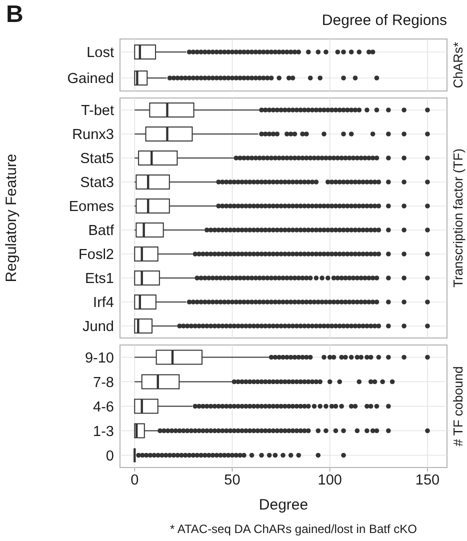  What do you see at coordinates (97, 111) in the screenshot?
I see `y-tick-label: T-bet` at bounding box center [97, 111].